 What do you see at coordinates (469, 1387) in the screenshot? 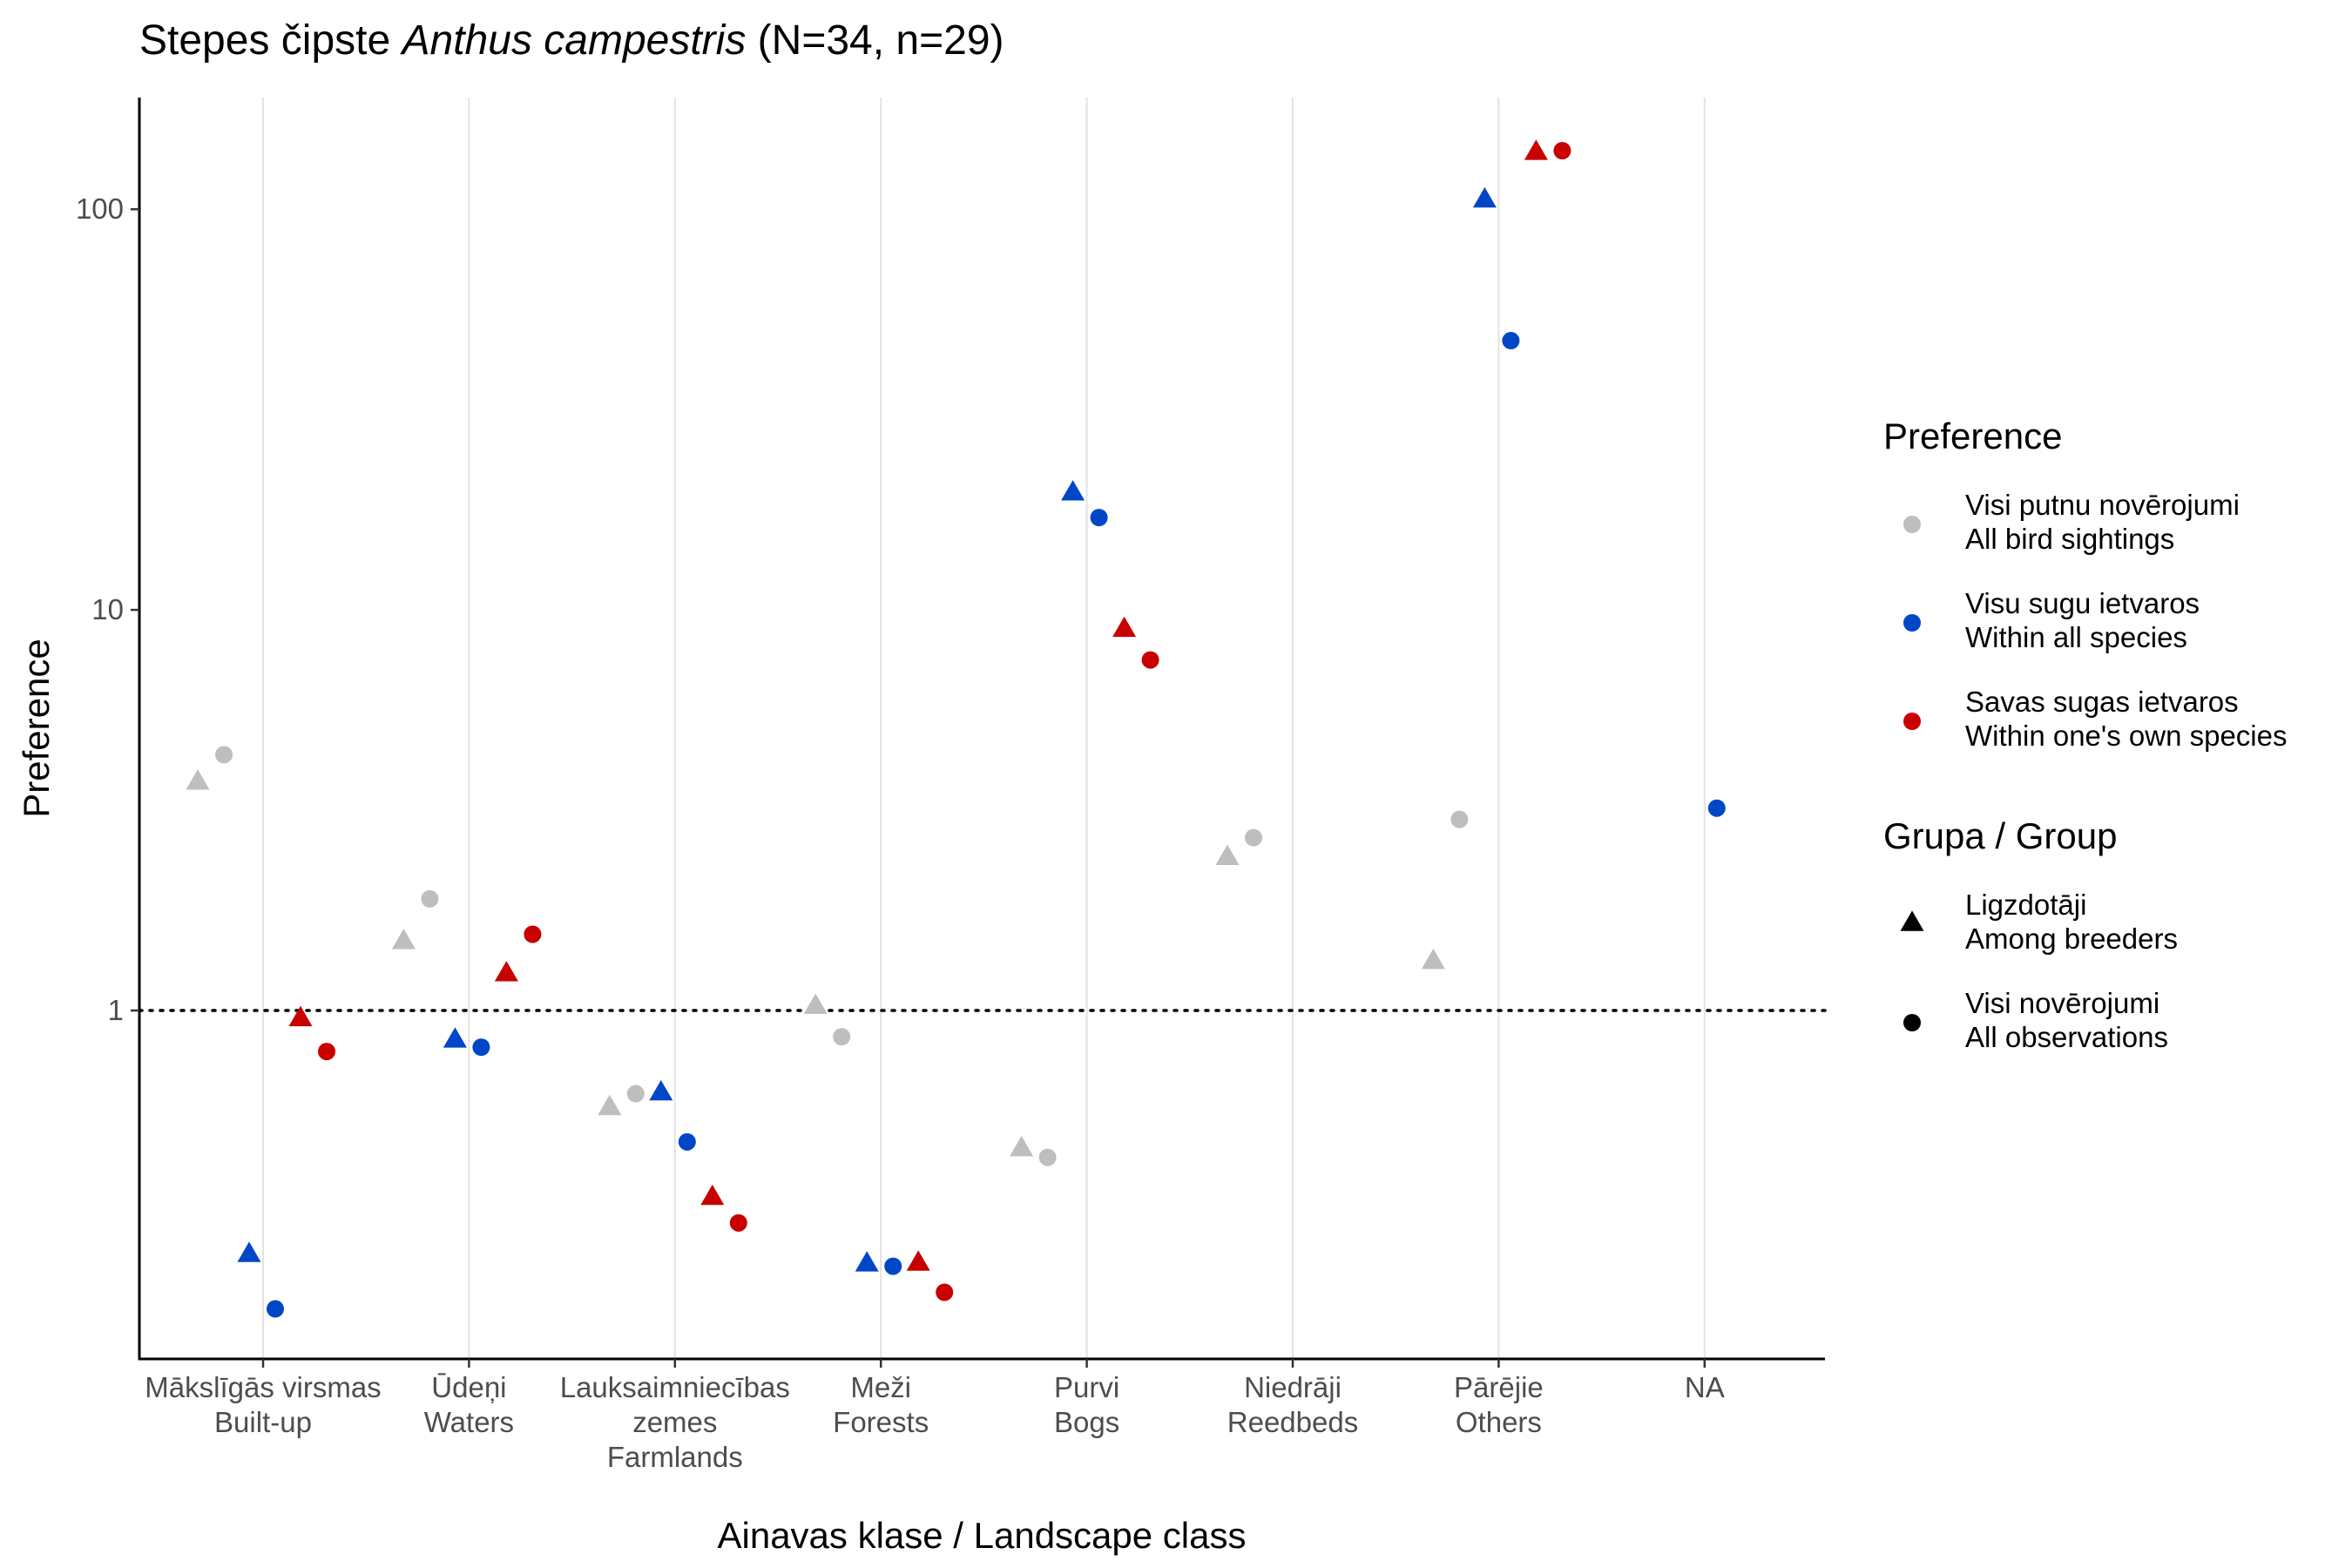
I see `x-tick-label: Ūdeņi` at bounding box center [469, 1387].